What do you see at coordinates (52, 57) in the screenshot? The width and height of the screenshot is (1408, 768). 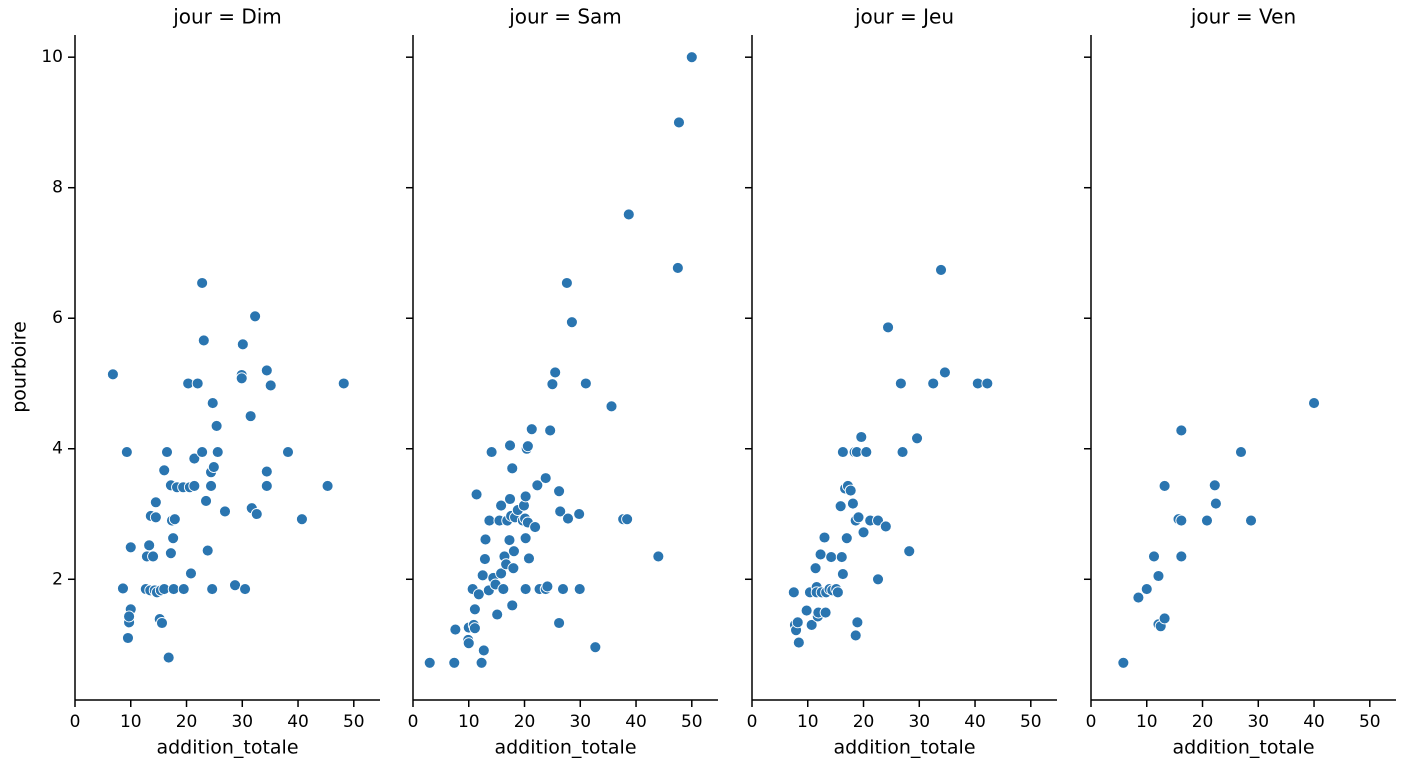 I see `y-tick-label: 10` at bounding box center [52, 57].